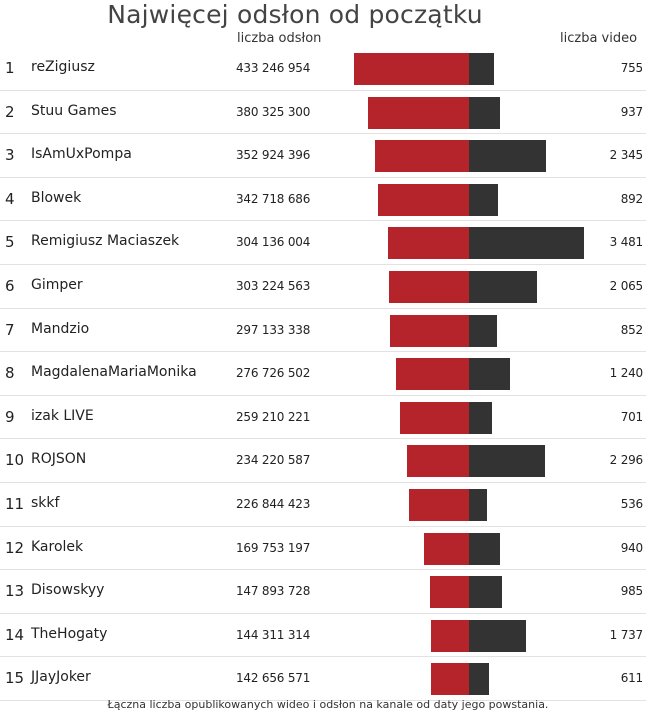  I want to click on channel-name-label: Disowskyy, so click(68, 590).